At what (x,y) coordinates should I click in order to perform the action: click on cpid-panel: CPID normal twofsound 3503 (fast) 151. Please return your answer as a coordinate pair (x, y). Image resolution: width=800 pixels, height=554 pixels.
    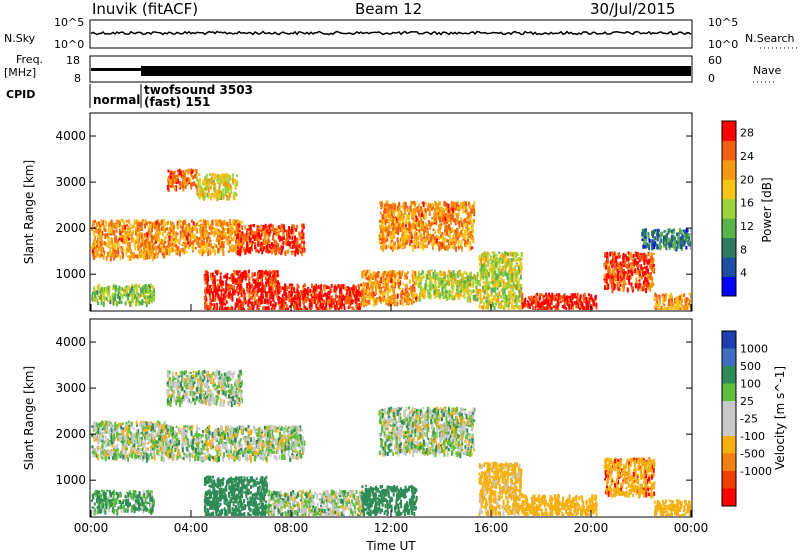
    Looking at the image, I should click on (129, 96).